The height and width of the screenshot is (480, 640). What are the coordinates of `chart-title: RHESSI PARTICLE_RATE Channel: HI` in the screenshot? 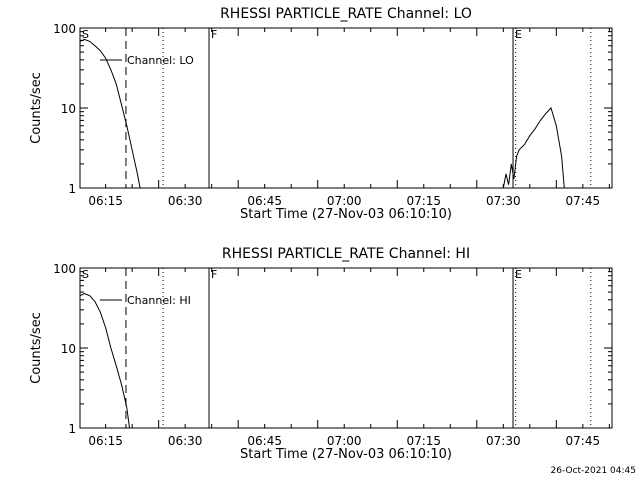 It's located at (346, 254).